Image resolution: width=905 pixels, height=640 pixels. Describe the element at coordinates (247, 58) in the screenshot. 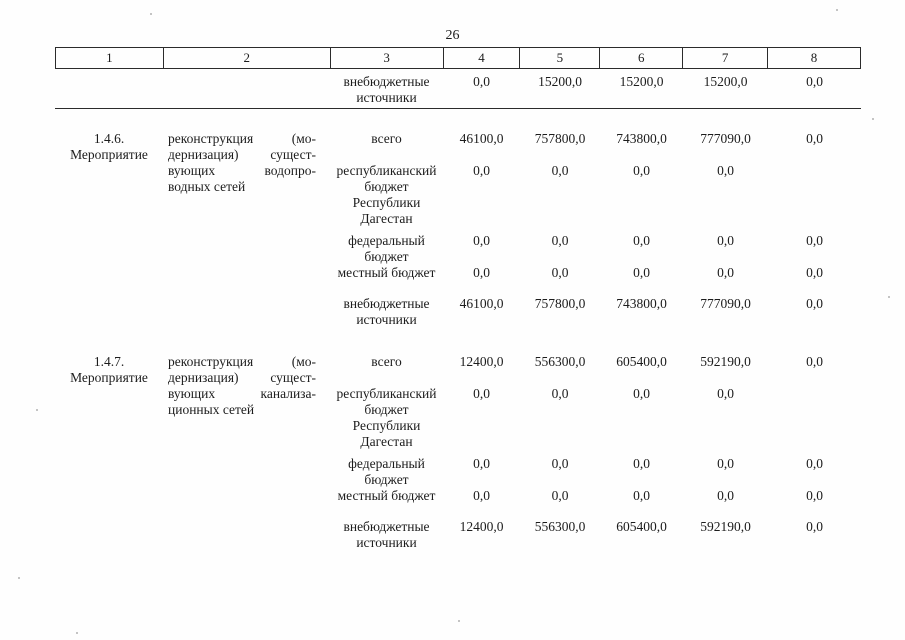

I see `column-header-2: 2` at that location.